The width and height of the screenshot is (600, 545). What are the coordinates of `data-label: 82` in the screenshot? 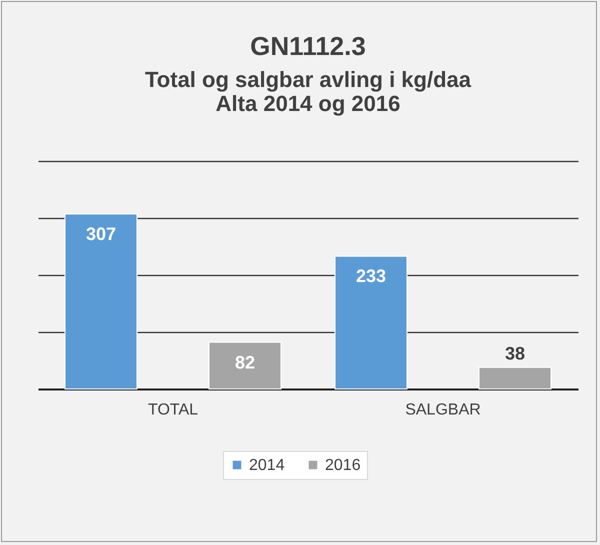 It's located at (245, 362).